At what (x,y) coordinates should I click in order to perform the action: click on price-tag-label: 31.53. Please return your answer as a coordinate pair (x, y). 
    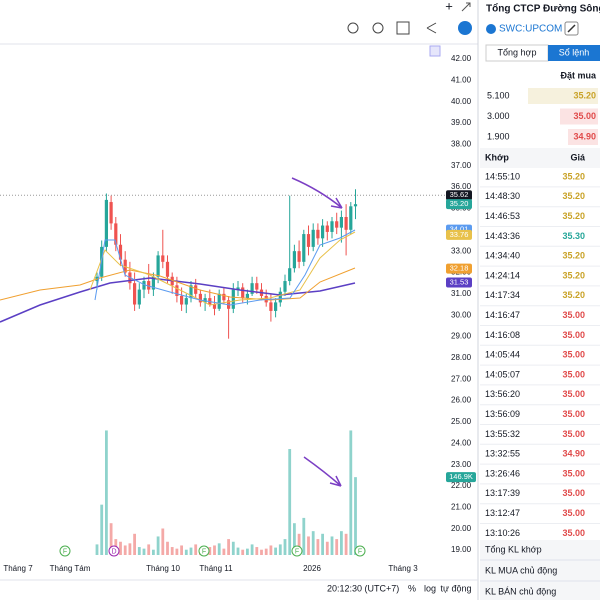
    Looking at the image, I should click on (459, 282).